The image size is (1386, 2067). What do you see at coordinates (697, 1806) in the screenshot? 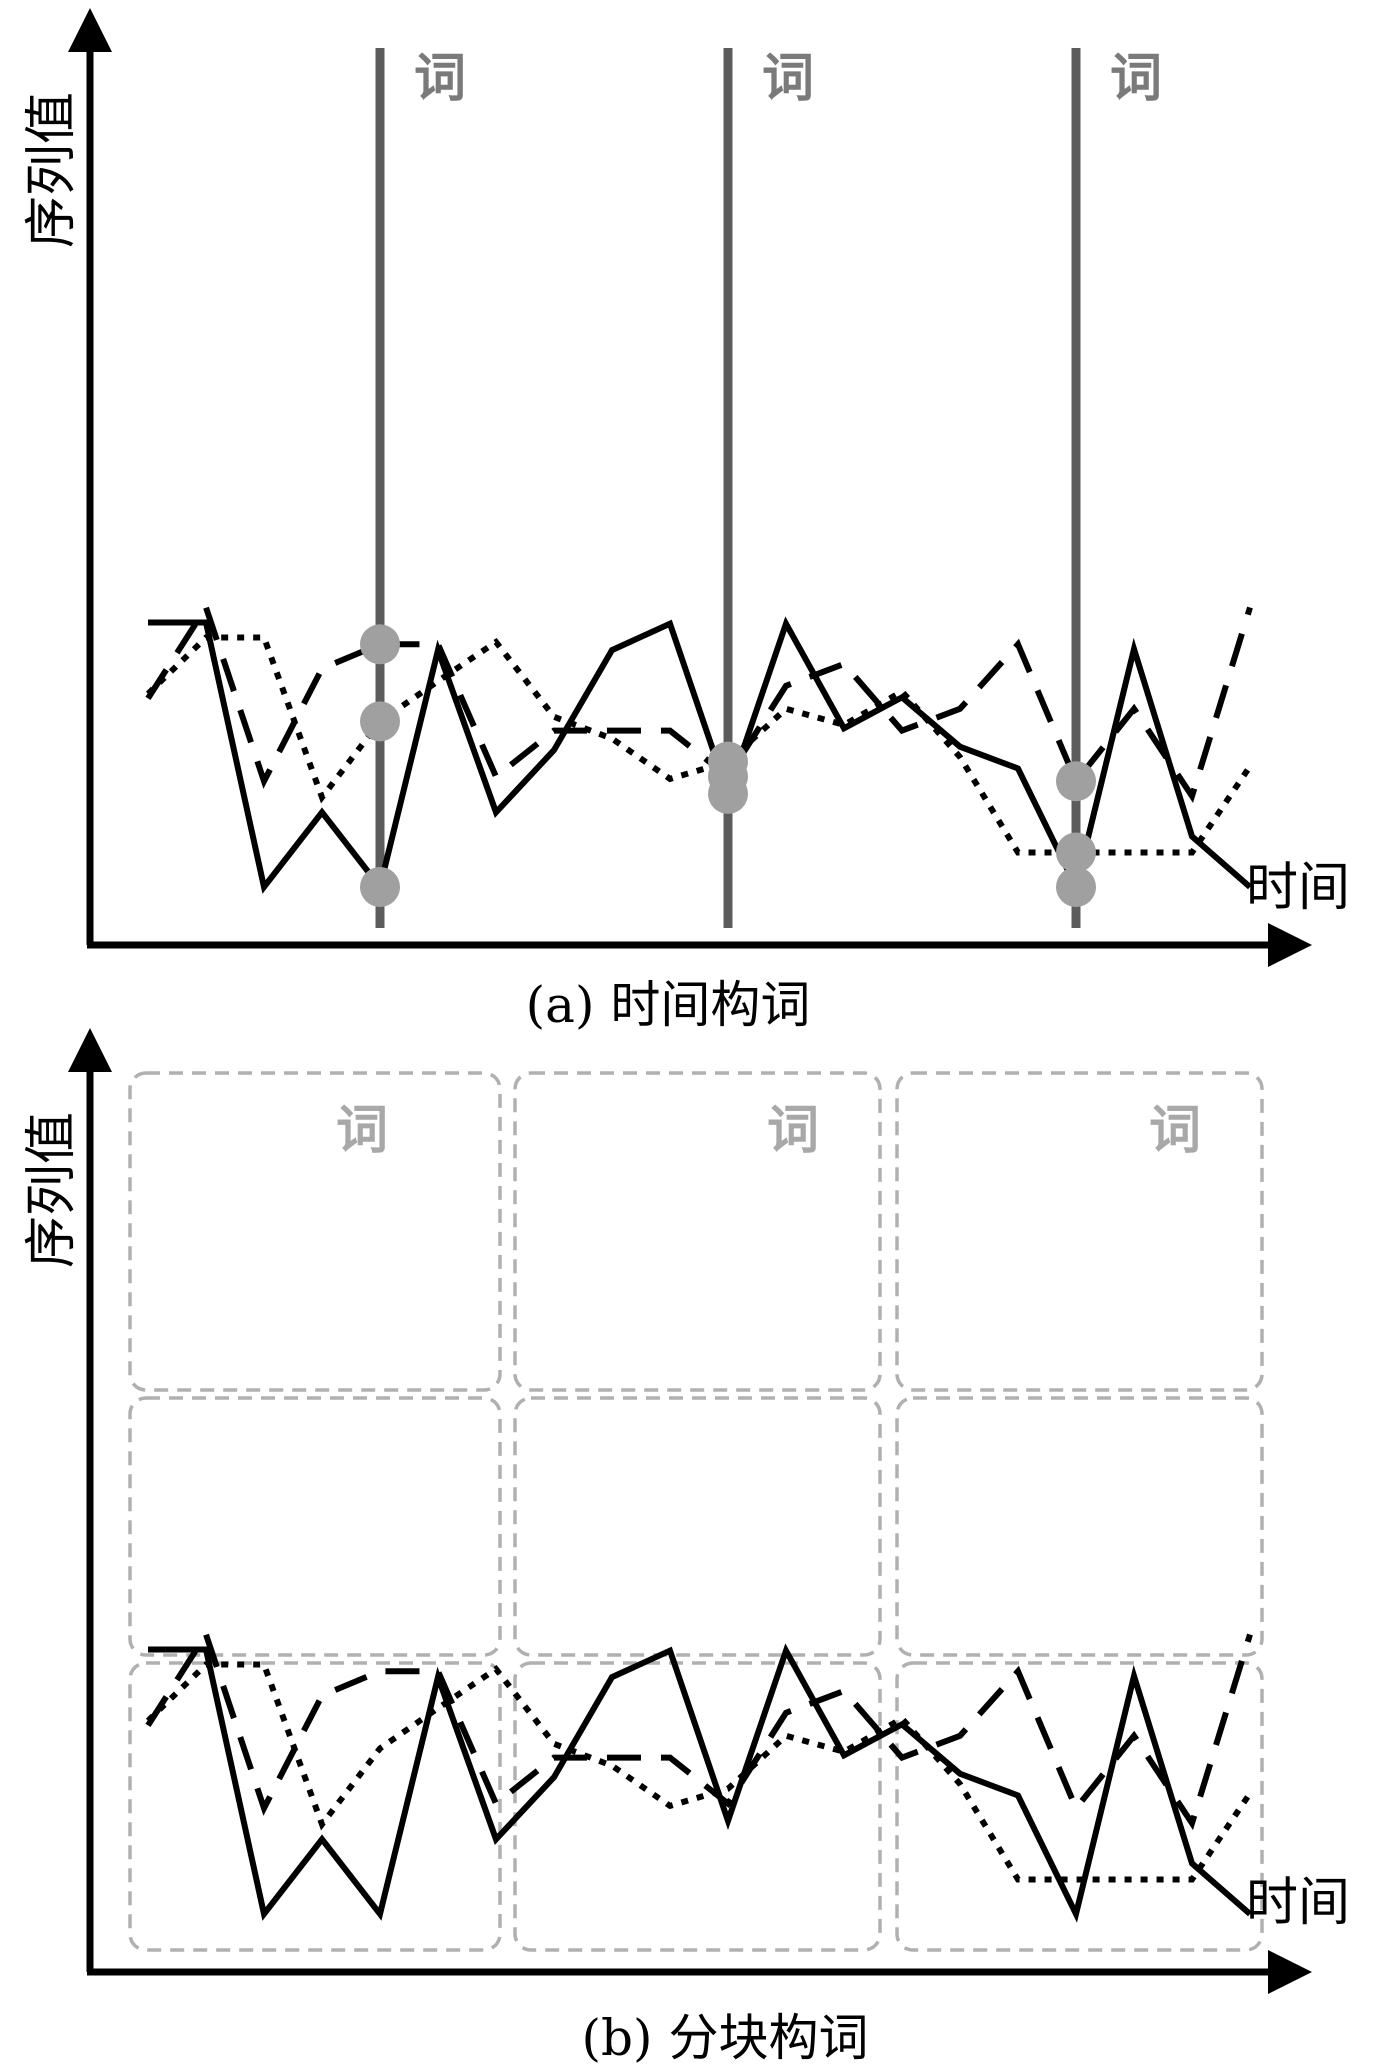
I see `block-r3-c2` at bounding box center [697, 1806].